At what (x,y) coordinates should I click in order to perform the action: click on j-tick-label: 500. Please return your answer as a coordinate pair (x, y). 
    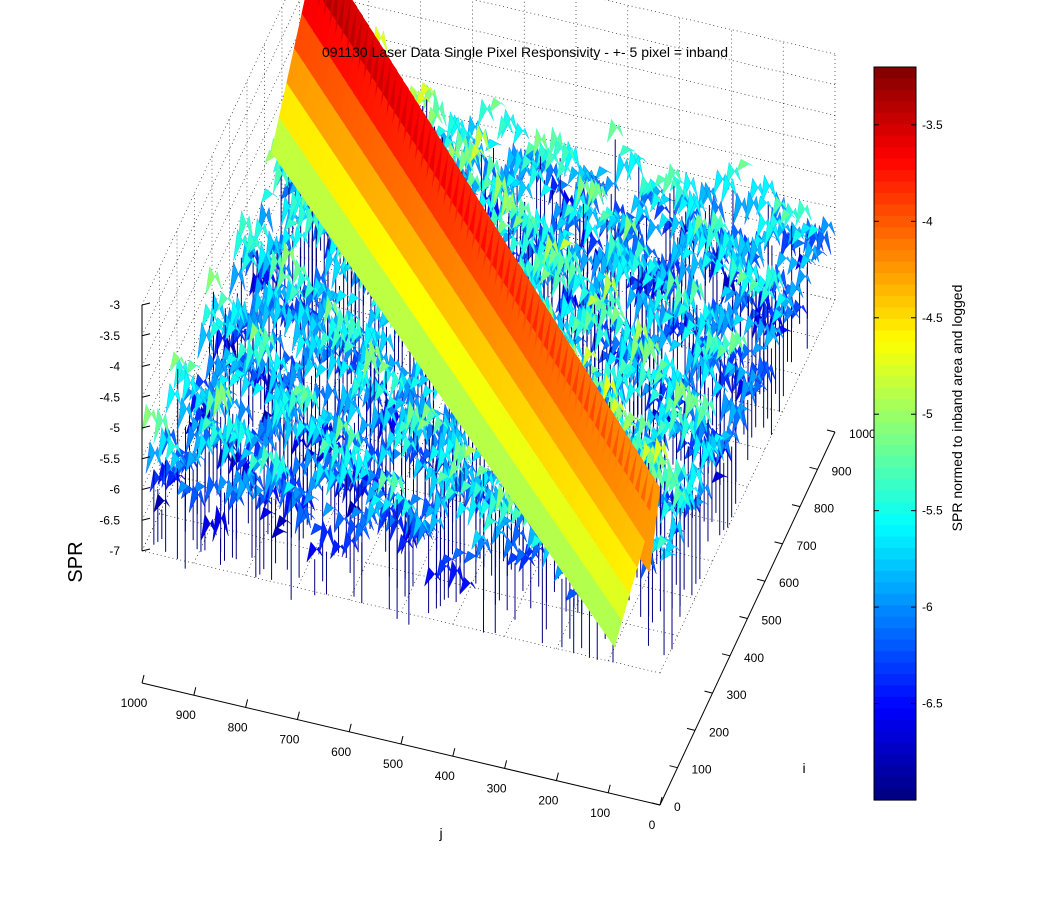
    Looking at the image, I should click on (393, 764).